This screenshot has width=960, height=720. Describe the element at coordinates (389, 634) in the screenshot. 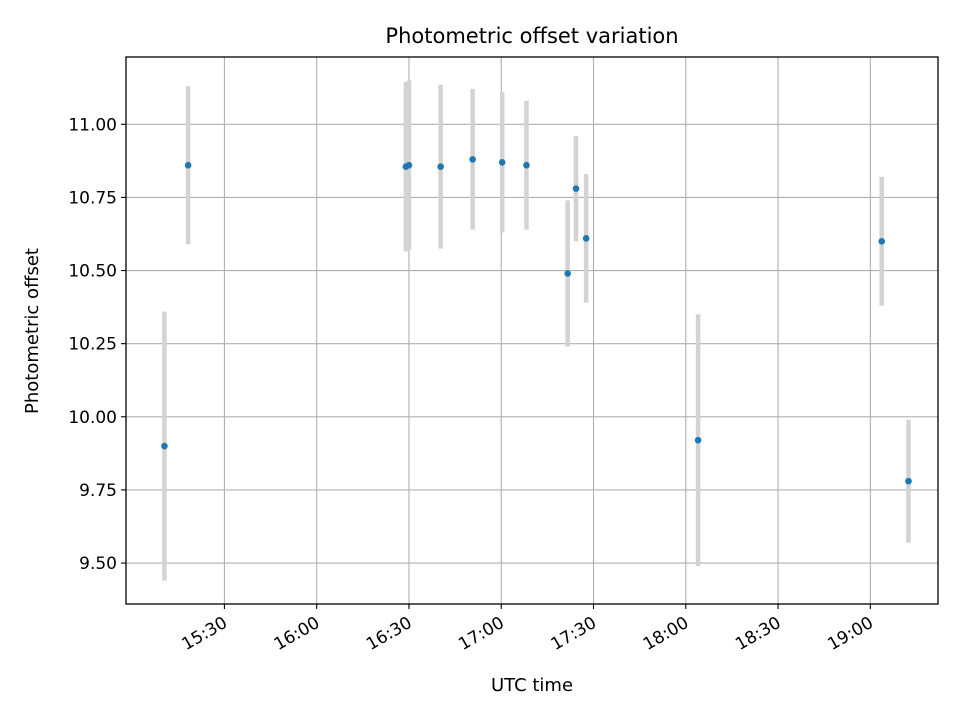

I see `x-tick-label: 16:30` at that location.